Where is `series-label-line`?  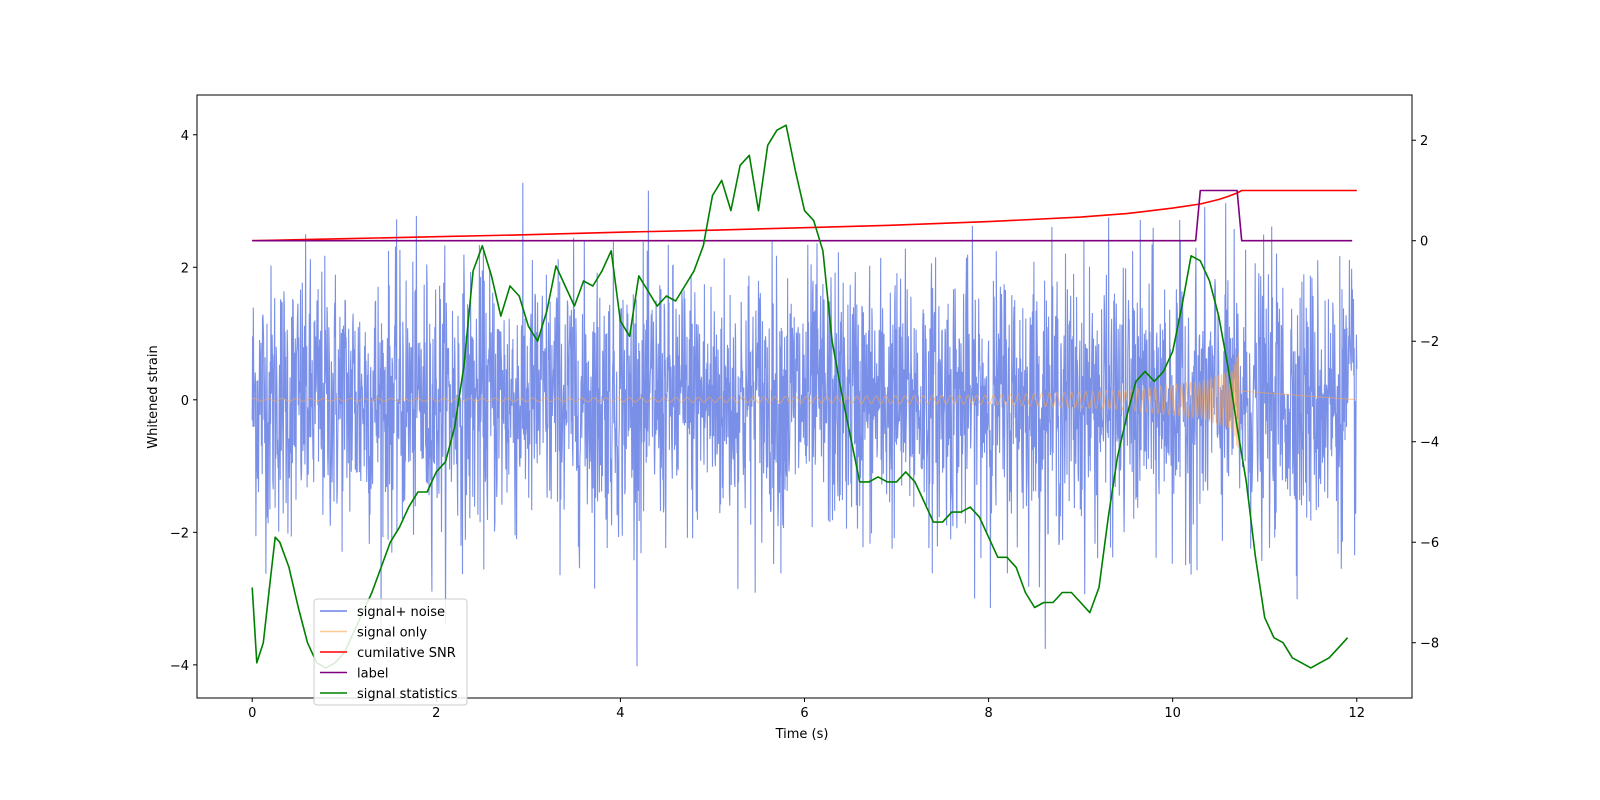 series-label-line is located at coordinates (802, 215).